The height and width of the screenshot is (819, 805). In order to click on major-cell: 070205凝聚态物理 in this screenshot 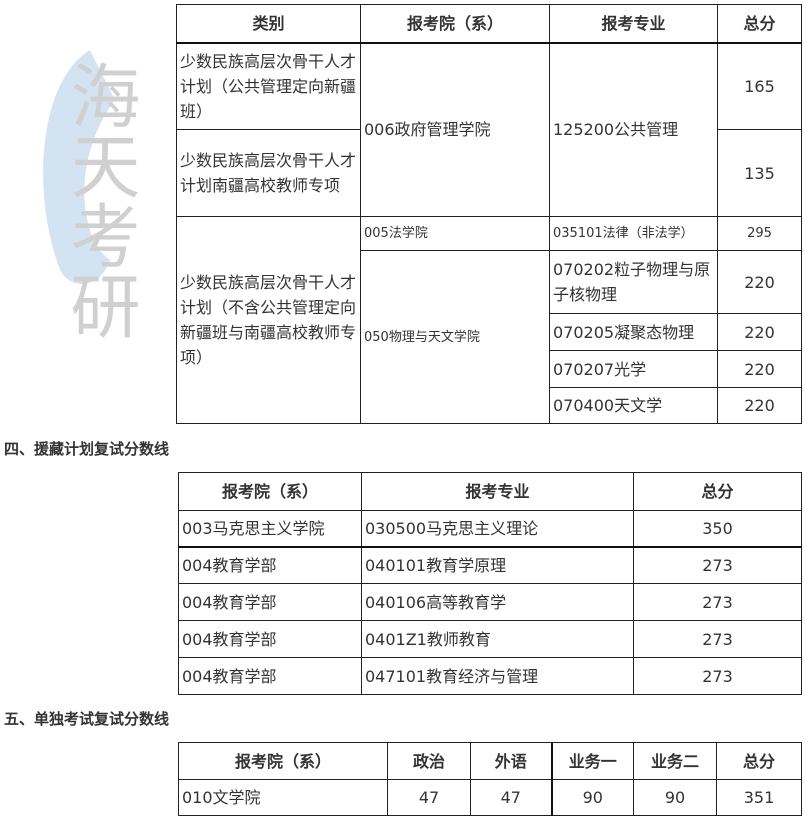, I will do `click(633, 332)`.